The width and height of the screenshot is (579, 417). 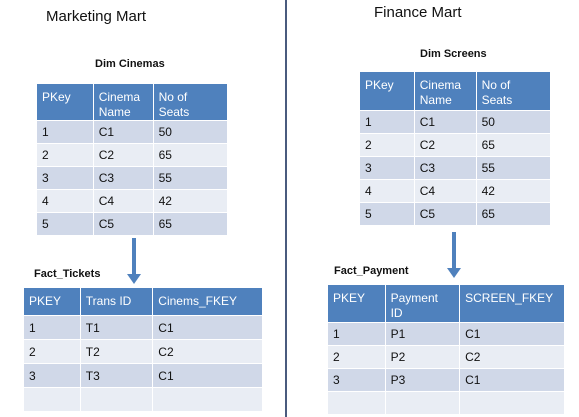 I want to click on column-header: Cinems_FKEY, so click(x=207, y=301).